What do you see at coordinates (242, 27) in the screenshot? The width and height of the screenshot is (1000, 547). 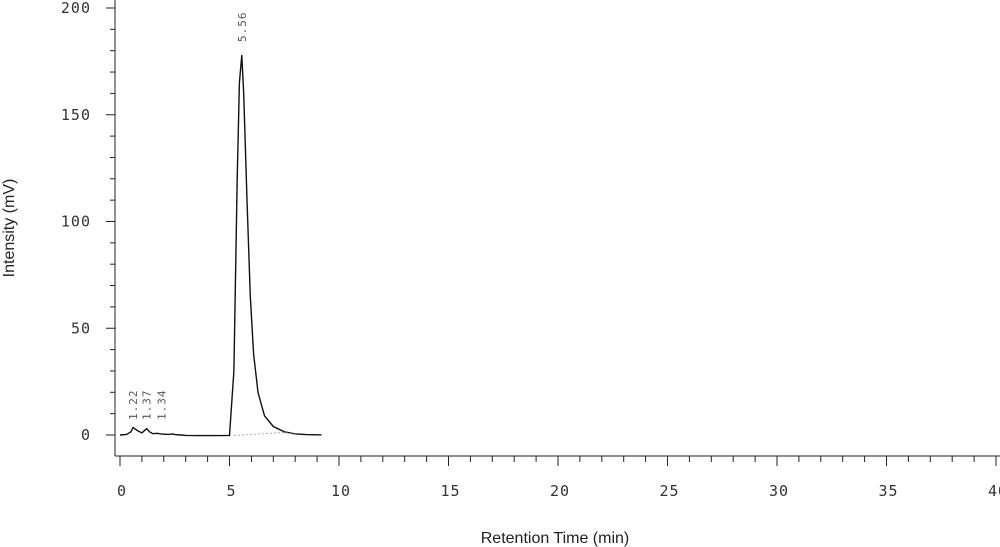 I see `peak-label: 5.56` at bounding box center [242, 27].